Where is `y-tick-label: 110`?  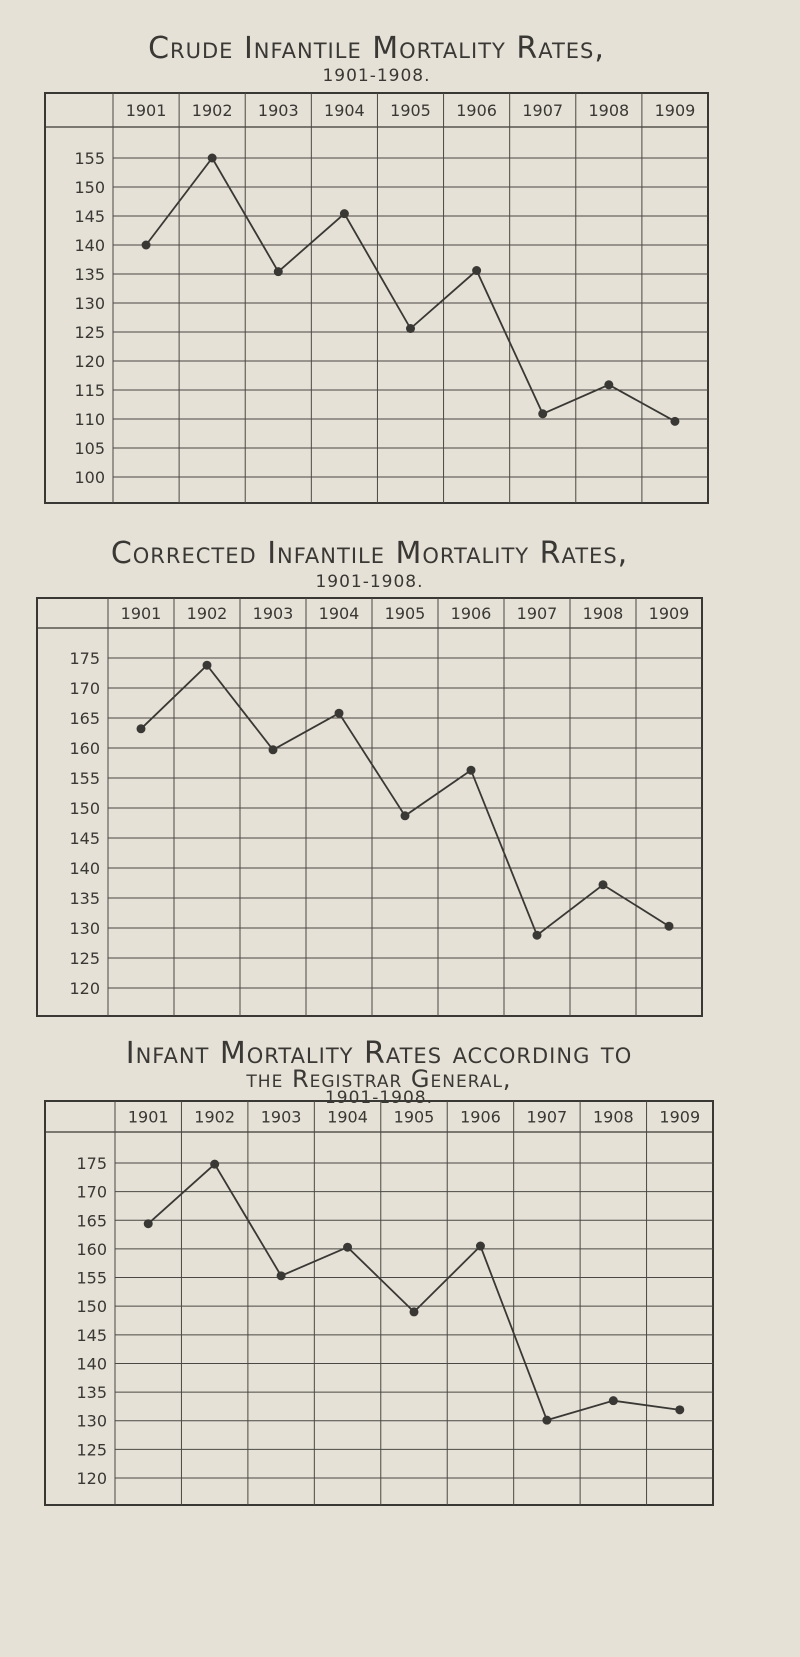 y-tick-label: 110 is located at coordinates (89, 419).